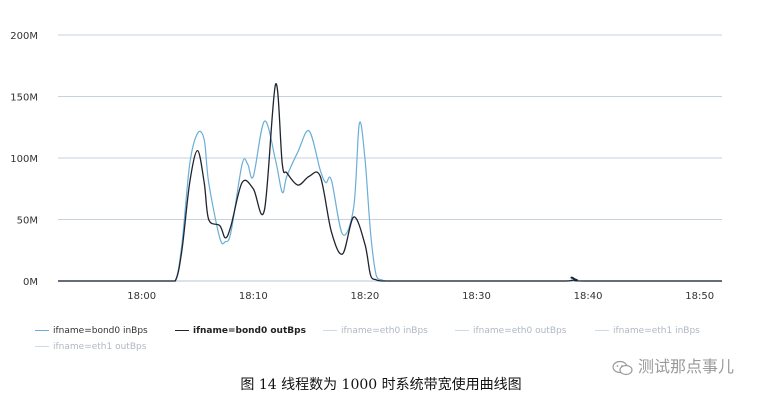 This screenshot has height=405, width=762. I want to click on legend-label: ifname=eth0 outBps, so click(520, 331).